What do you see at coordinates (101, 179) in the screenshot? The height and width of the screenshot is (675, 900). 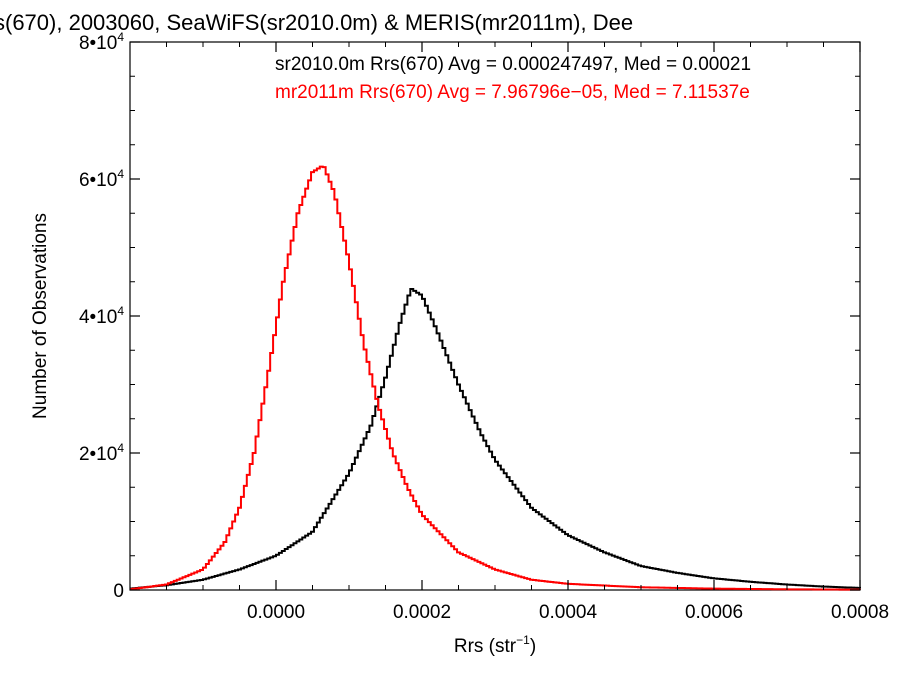 I see `y-tick-label: 6•104` at bounding box center [101, 179].